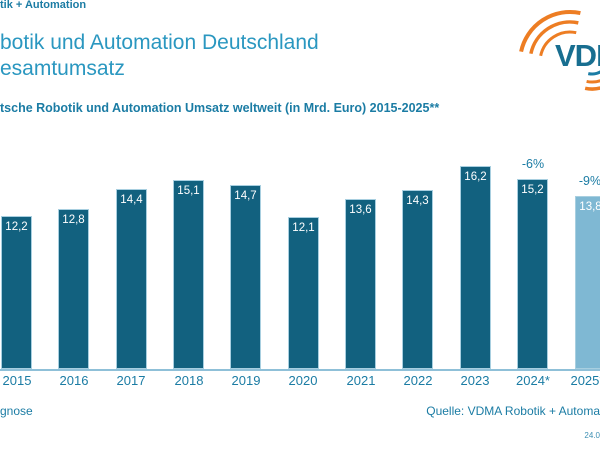 Image resolution: width=600 pixels, height=450 pixels. I want to click on bar-value-2021: 13,6, so click(360, 210).